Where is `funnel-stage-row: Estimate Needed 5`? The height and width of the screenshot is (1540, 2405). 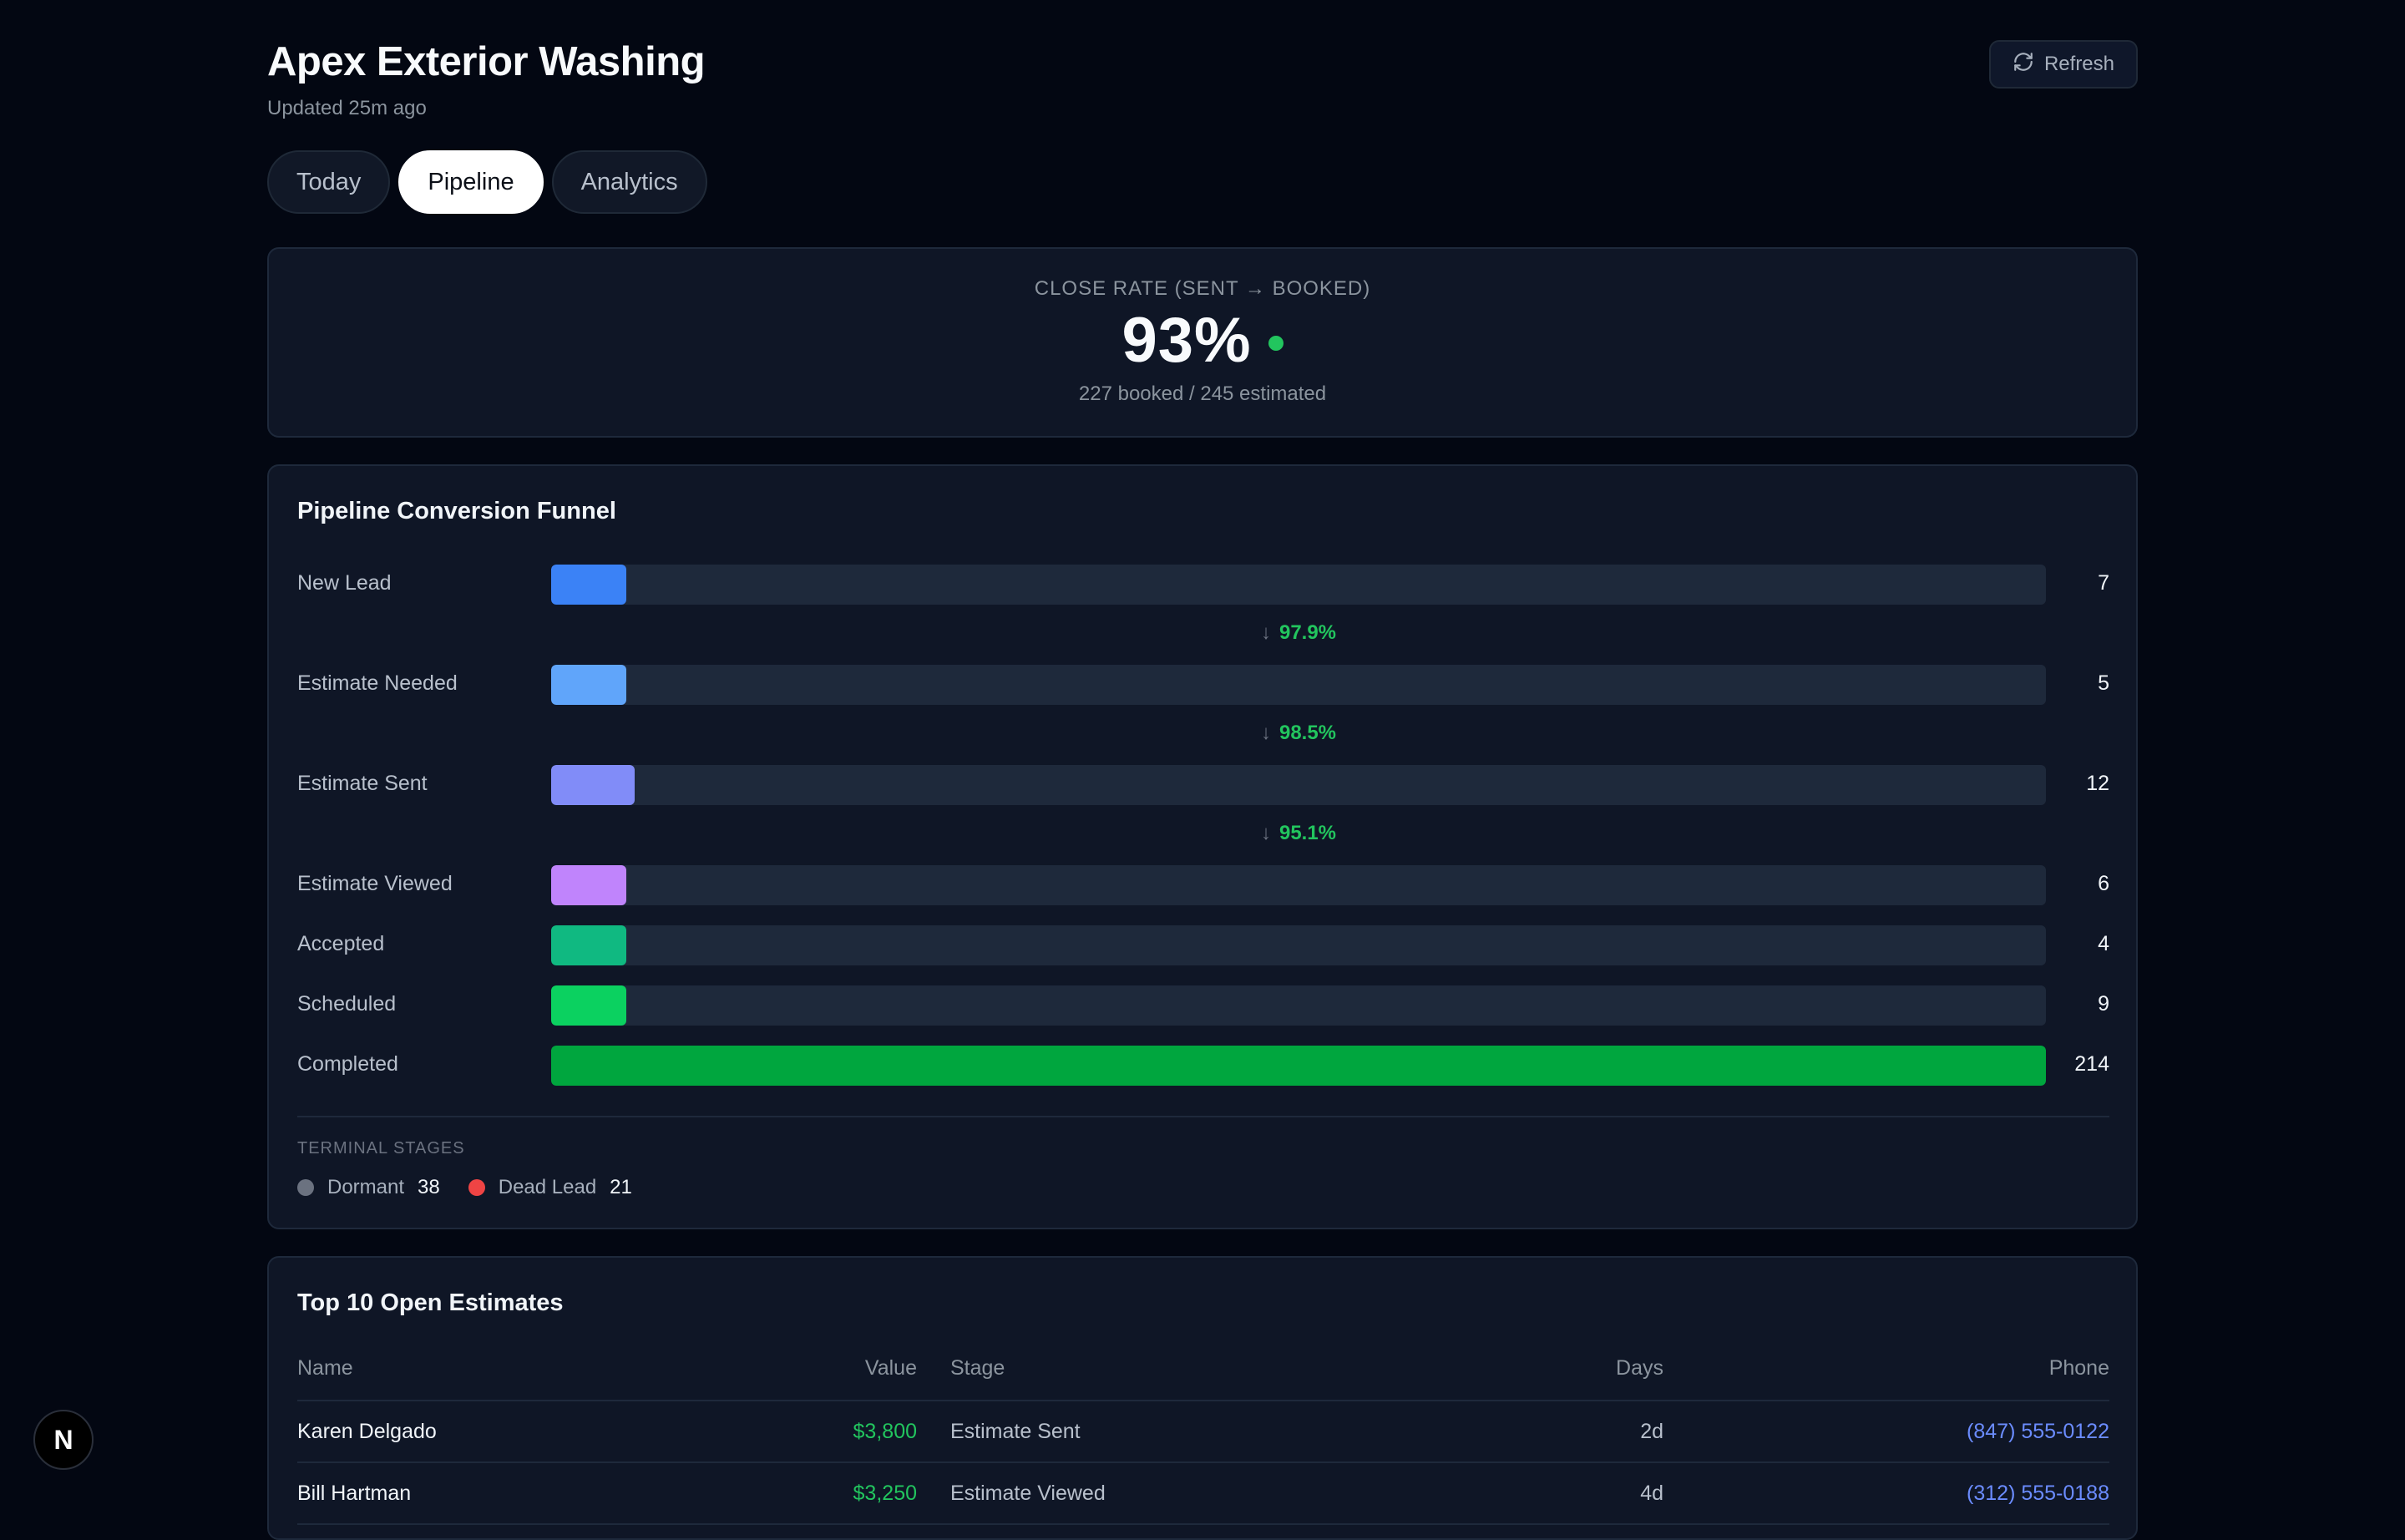 funnel-stage-row: Estimate Needed 5 is located at coordinates (1203, 685).